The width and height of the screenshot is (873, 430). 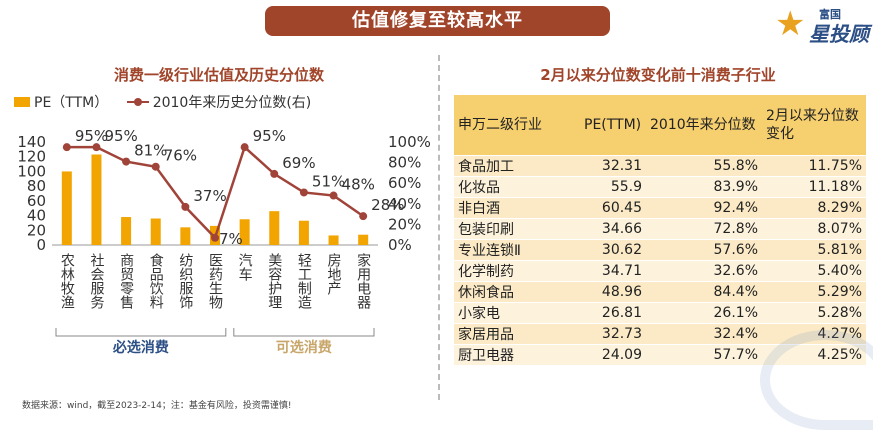 What do you see at coordinates (328, 181) in the screenshot?
I see `data-label: 51%` at bounding box center [328, 181].